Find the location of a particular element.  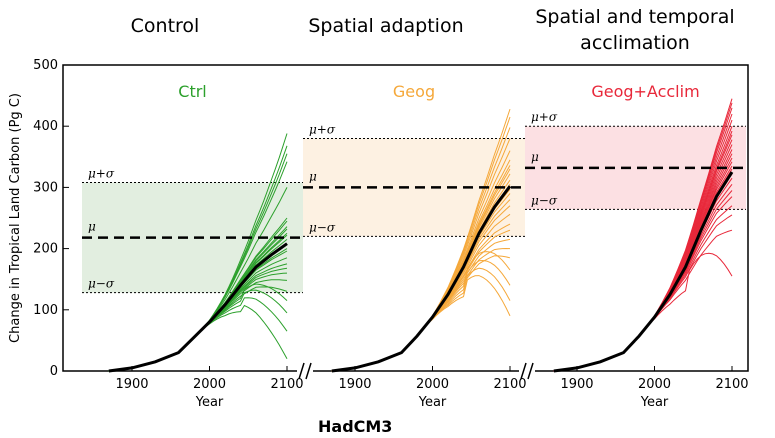

source-model-label: HadCM3 is located at coordinates (355, 426).